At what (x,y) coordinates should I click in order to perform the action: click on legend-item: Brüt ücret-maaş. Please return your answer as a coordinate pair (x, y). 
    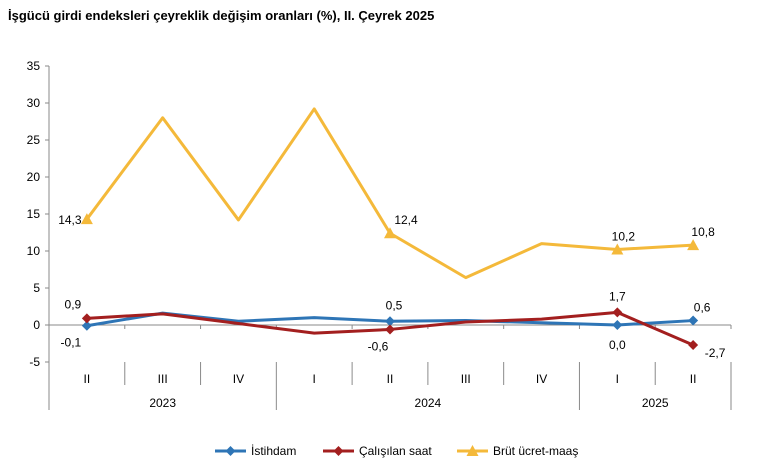
    Looking at the image, I should click on (517, 451).